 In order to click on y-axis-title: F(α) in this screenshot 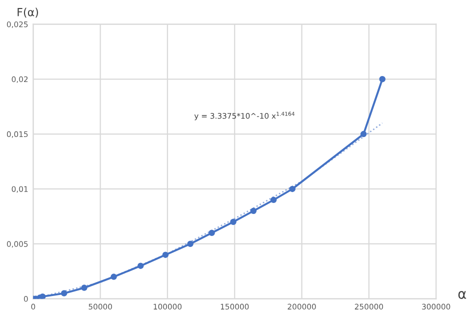, I will do `click(28, 13)`.